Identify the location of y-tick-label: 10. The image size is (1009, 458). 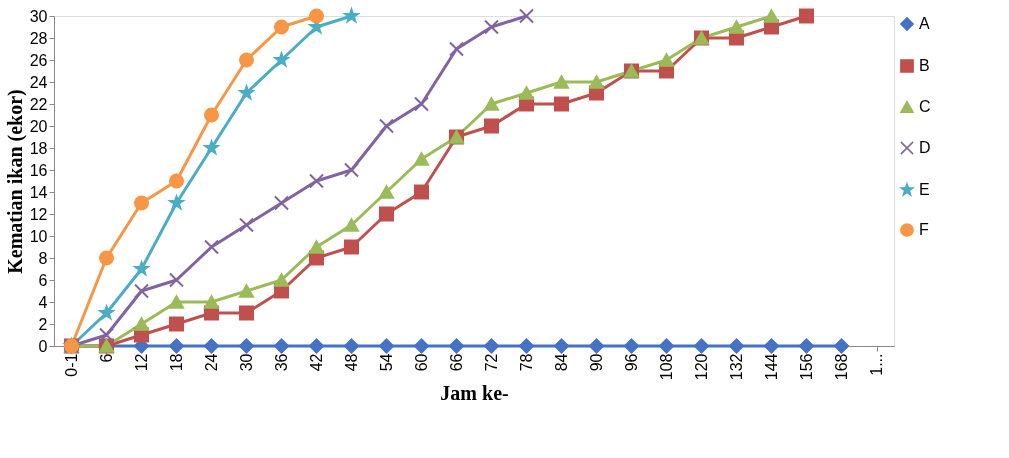
(38, 236).